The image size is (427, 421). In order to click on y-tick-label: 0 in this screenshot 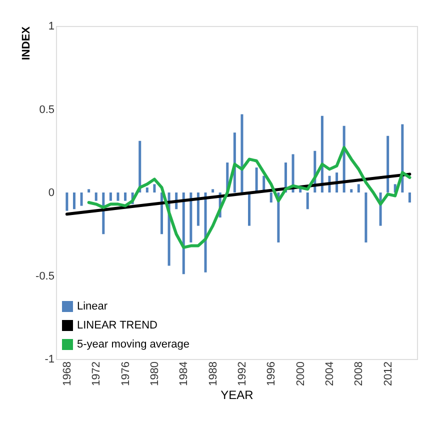, I will do `click(51, 193)`.